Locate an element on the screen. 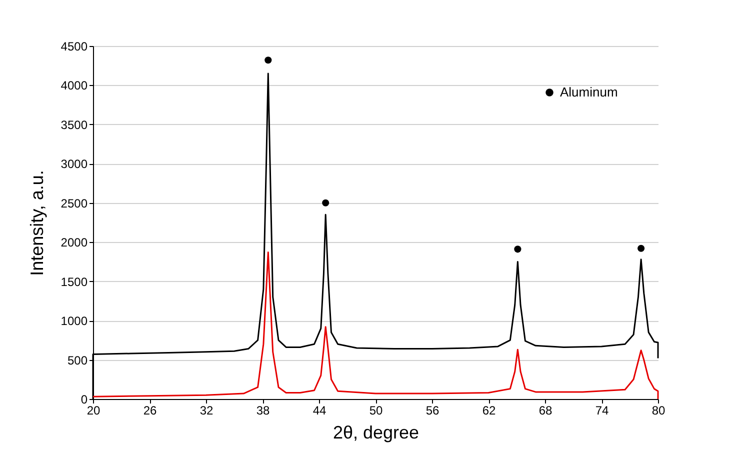 The height and width of the screenshot is (463, 750). x-tick-label: 38 is located at coordinates (263, 411).